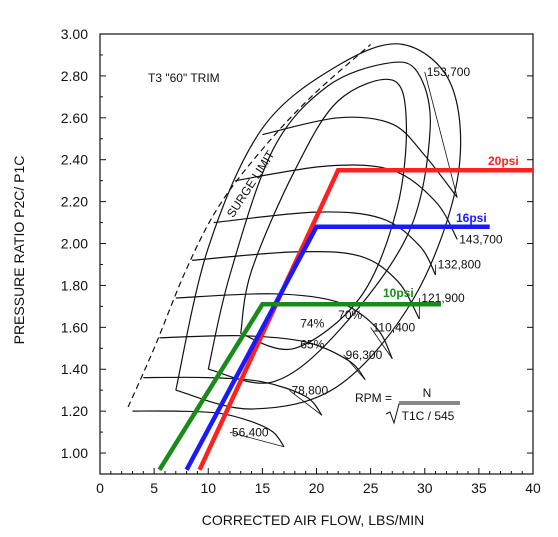 The image size is (558, 537). I want to click on speed-label: 96,300, so click(364, 355).